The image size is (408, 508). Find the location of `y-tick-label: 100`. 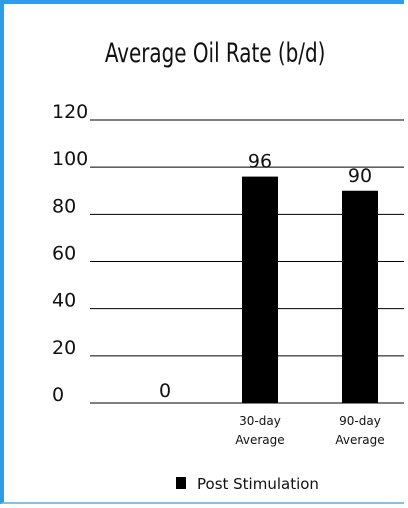

y-tick-label: 100 is located at coordinates (70, 159).